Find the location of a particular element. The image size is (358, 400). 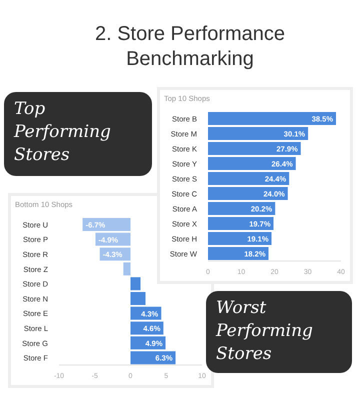

text: 2. Store Performance Benchmarking is located at coordinates (190, 47).